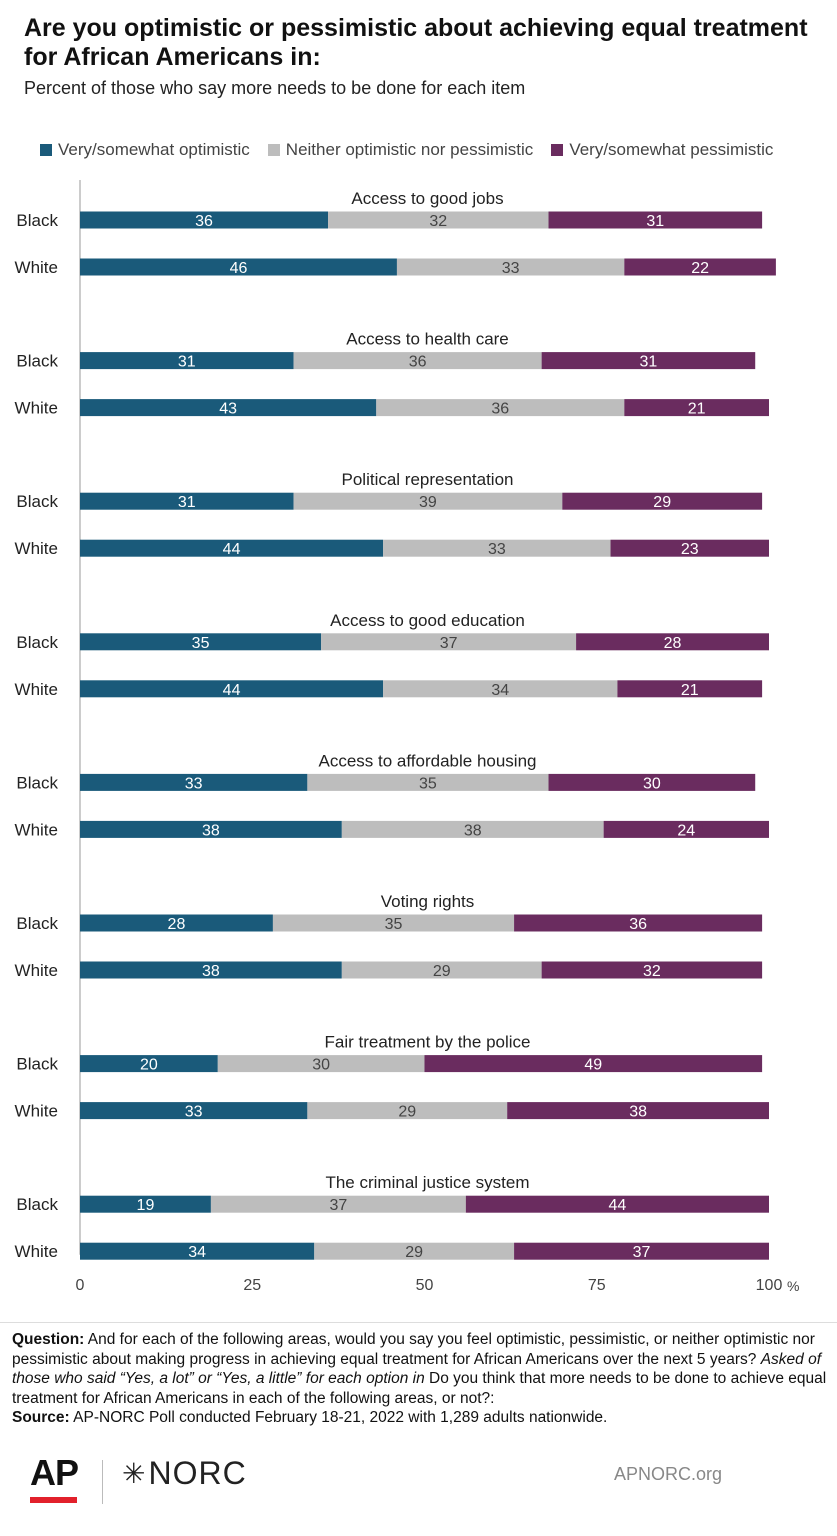  Describe the element at coordinates (428, 901) in the screenshot. I see `group-label: Voting rights` at that location.